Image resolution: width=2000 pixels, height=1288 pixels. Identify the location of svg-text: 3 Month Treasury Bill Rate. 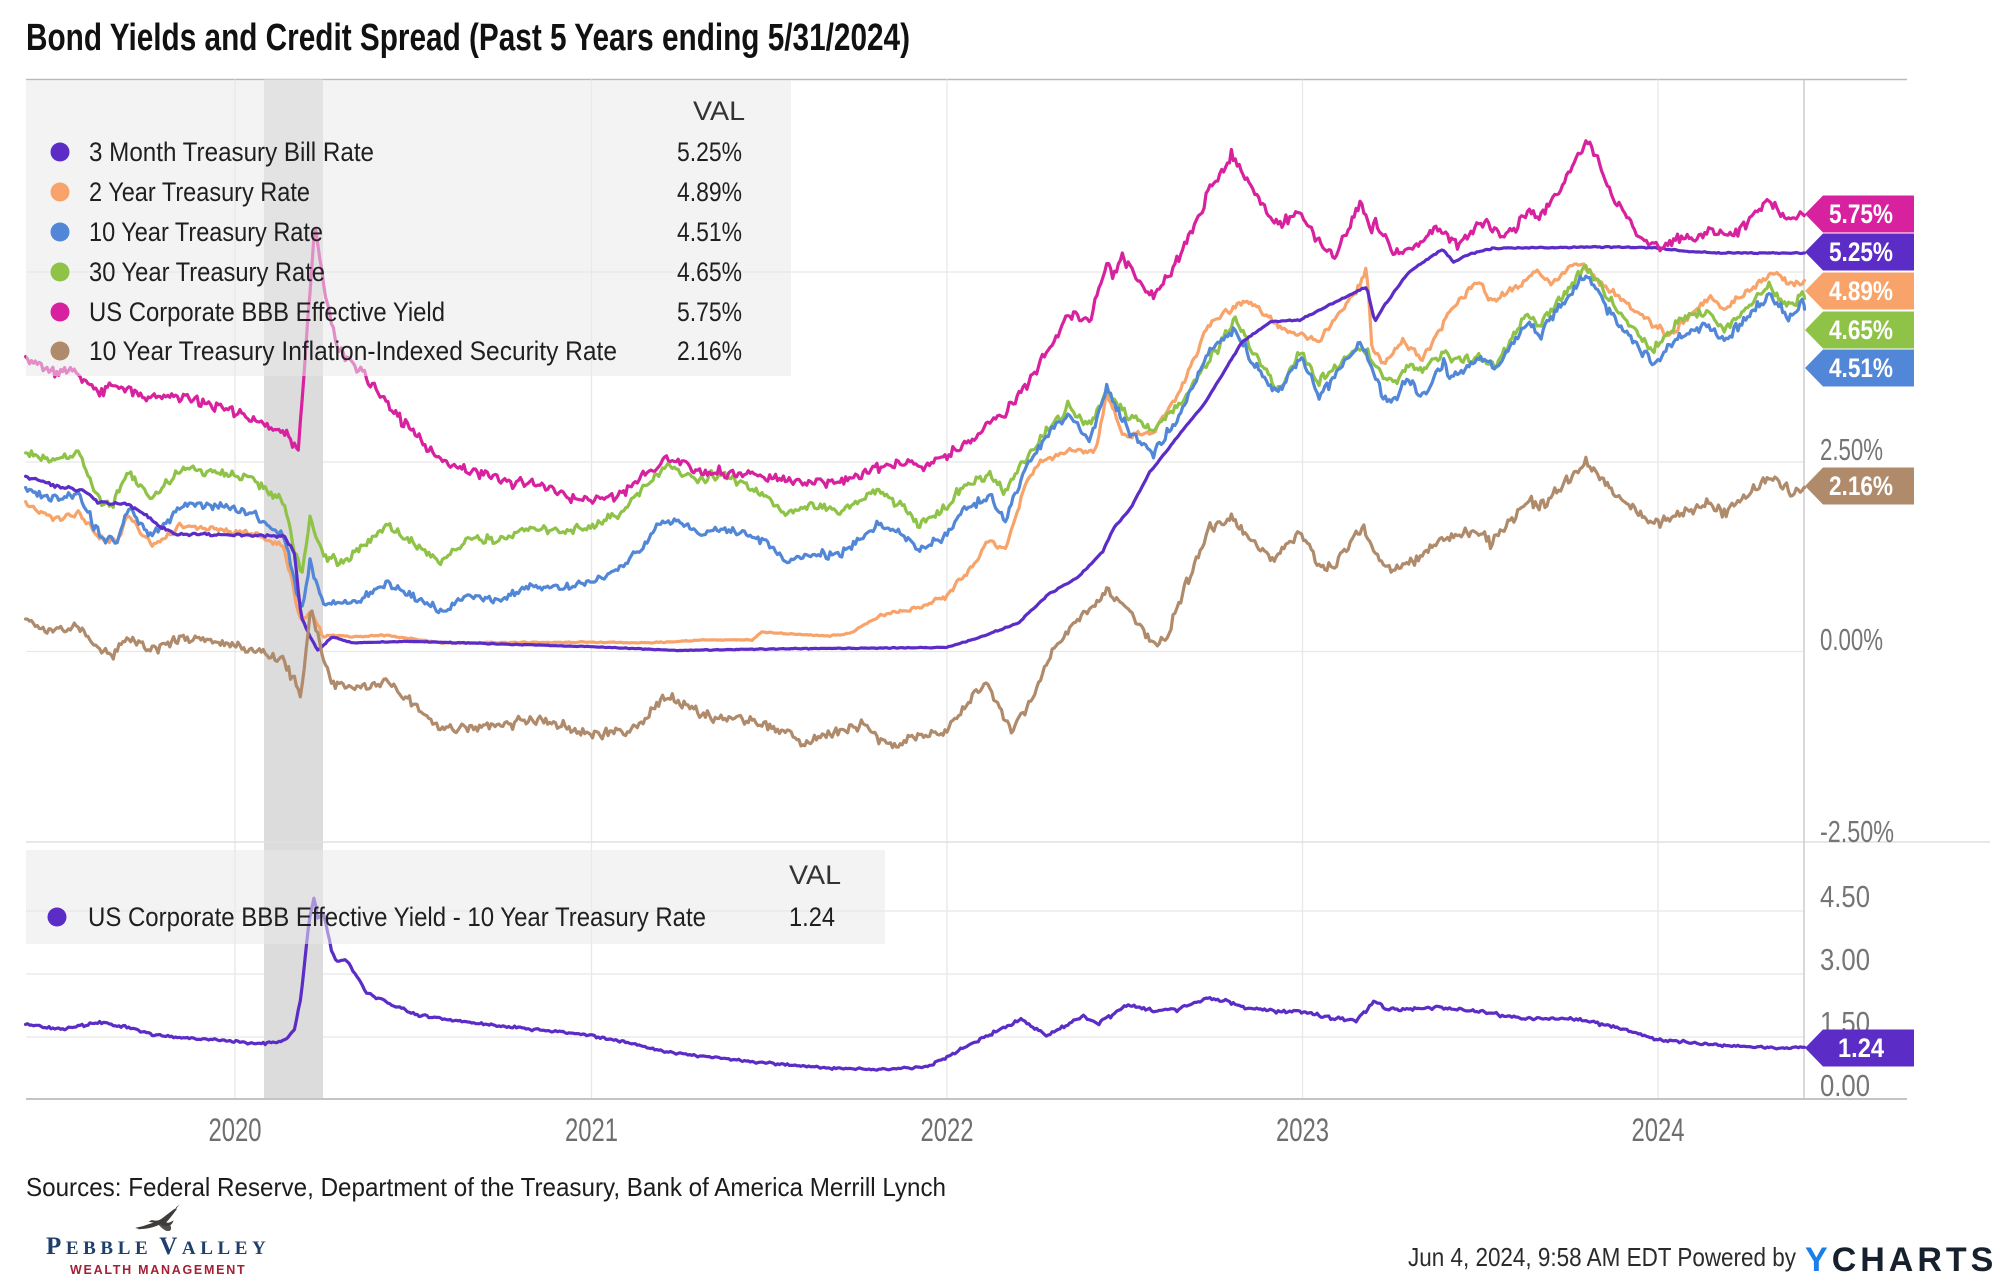
(231, 152).